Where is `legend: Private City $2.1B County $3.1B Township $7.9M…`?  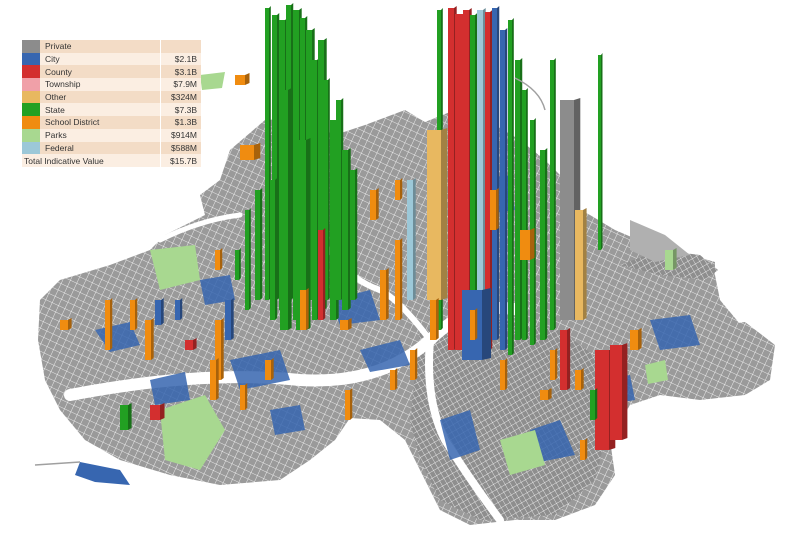 legend: Private City $2.1B County $3.1B Township $7.9M… is located at coordinates (111, 103).